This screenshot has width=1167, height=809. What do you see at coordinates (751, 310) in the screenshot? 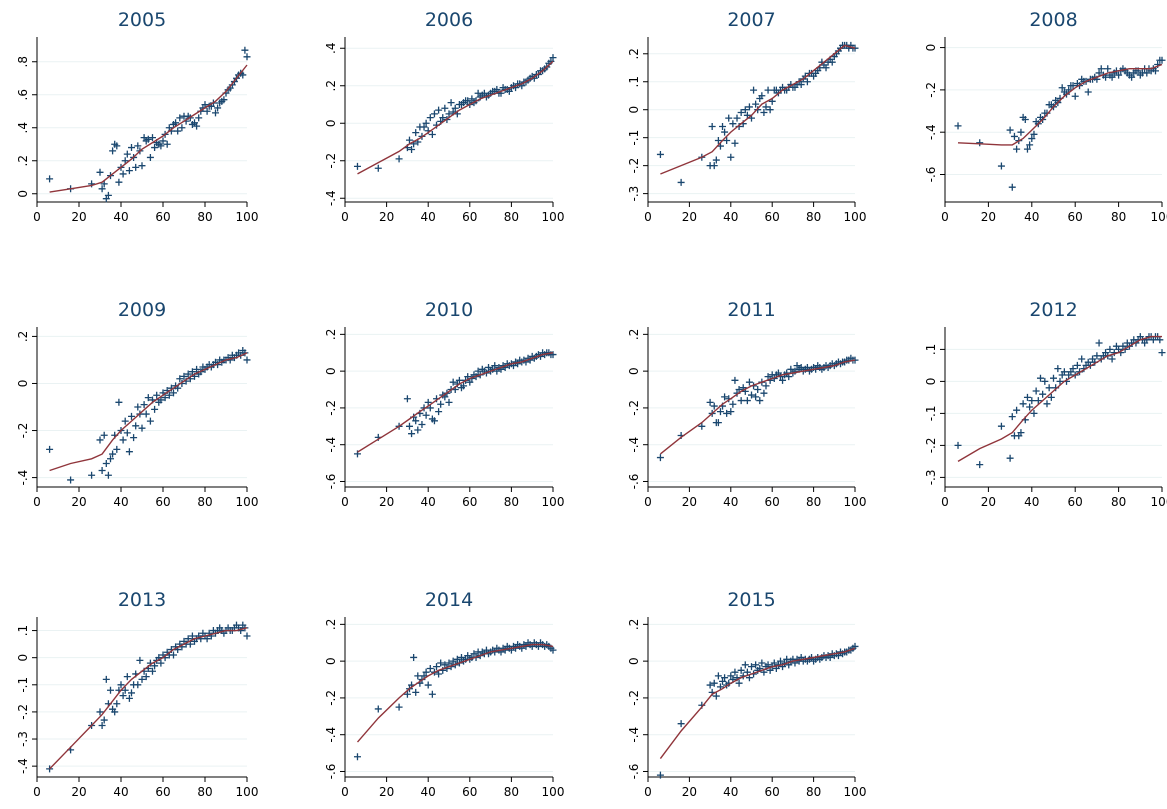
I see `panel-title: 2011` at bounding box center [751, 310].